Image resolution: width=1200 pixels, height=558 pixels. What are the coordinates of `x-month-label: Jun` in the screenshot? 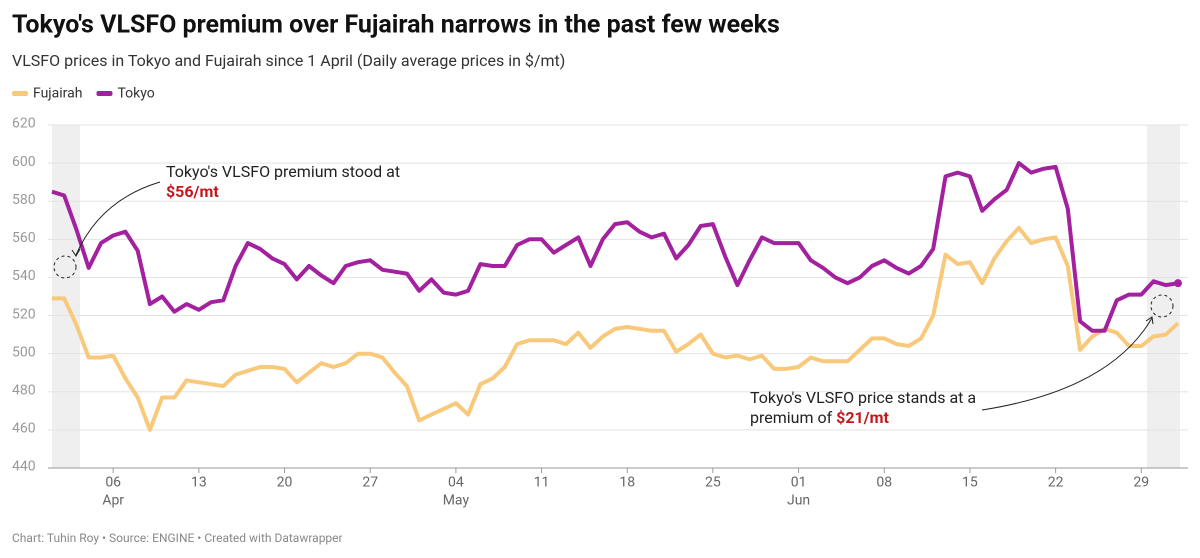 It's located at (798, 501).